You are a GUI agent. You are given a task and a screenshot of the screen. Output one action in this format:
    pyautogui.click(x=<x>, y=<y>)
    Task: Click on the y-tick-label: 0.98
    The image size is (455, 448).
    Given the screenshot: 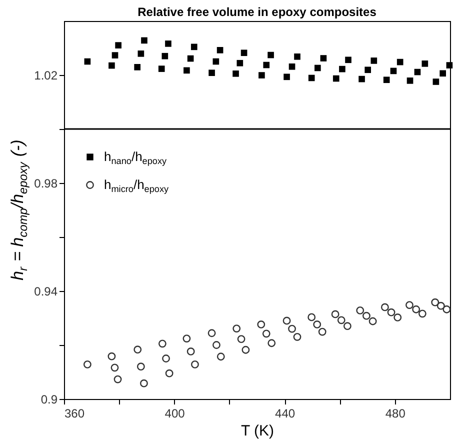 What is the action you would take?
    pyautogui.click(x=46, y=183)
    